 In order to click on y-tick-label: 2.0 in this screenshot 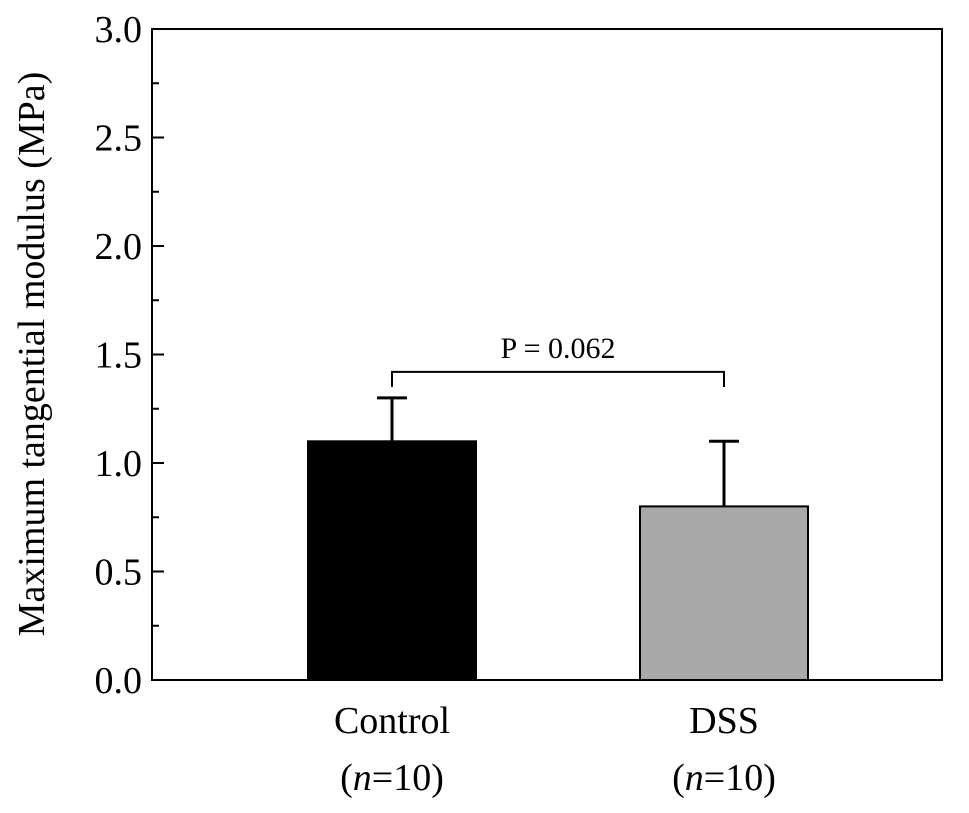, I will do `click(119, 247)`.